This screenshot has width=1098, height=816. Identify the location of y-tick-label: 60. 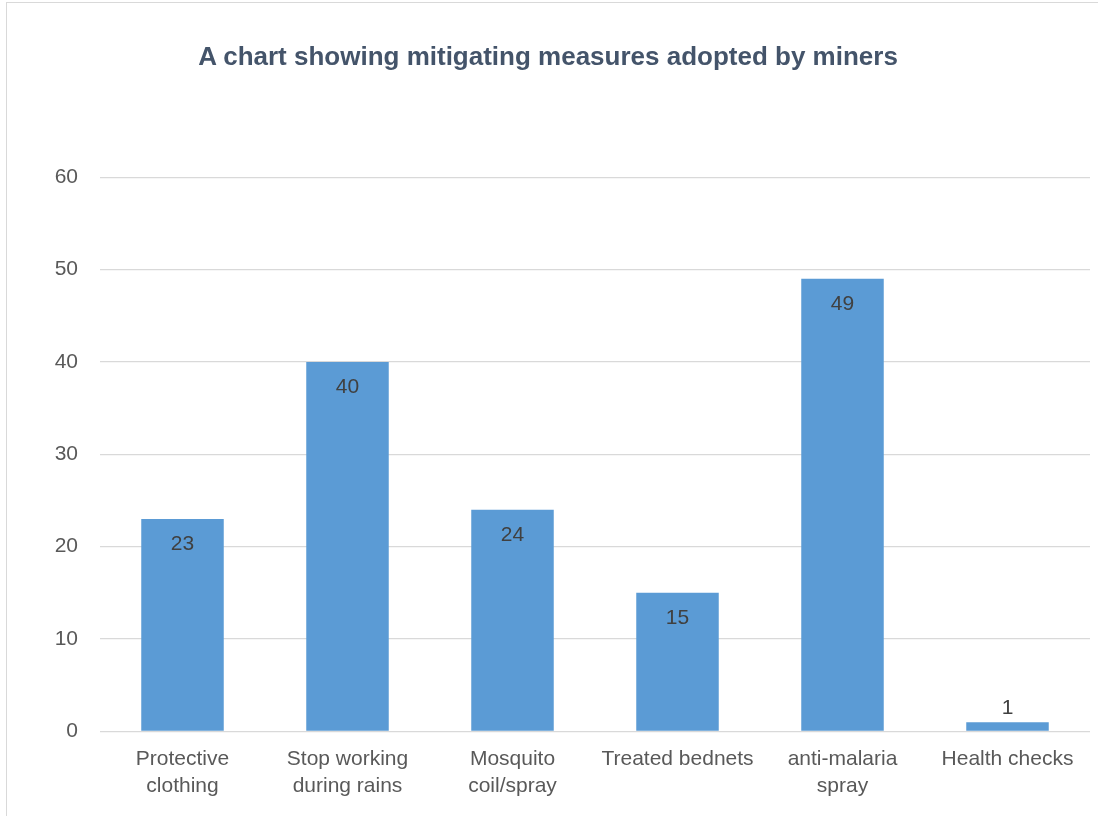
(66, 175).